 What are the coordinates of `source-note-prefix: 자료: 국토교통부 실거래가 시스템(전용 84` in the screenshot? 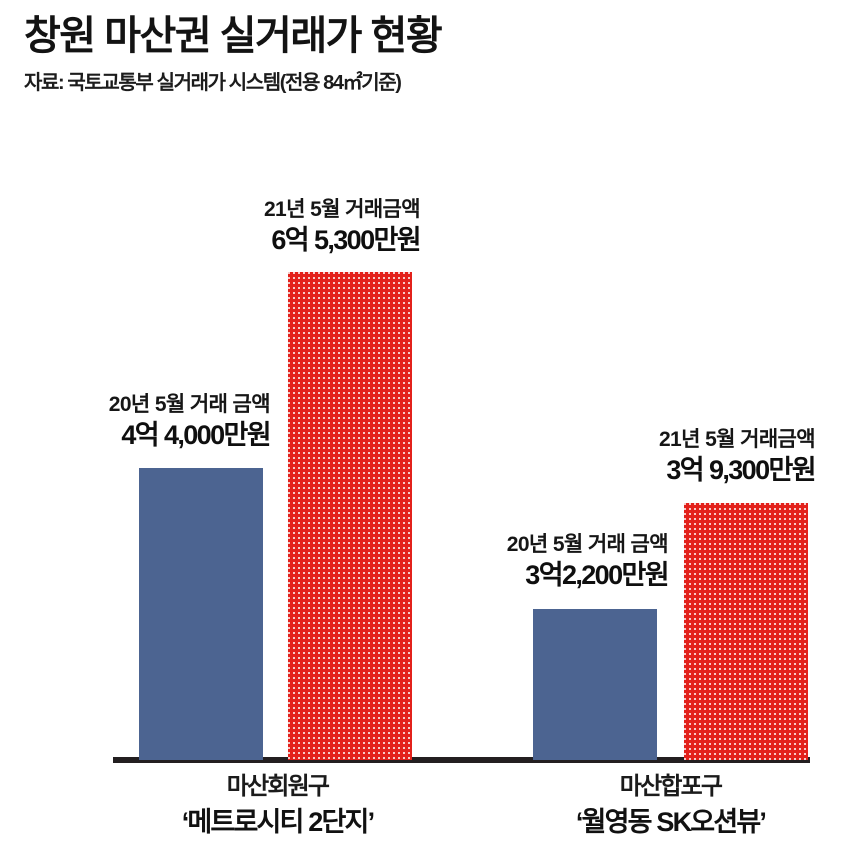 It's located at (184, 82).